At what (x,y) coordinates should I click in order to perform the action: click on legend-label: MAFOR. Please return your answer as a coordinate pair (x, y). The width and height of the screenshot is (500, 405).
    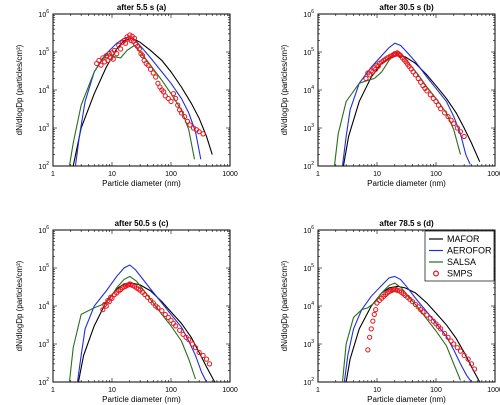
    Looking at the image, I should click on (463, 239).